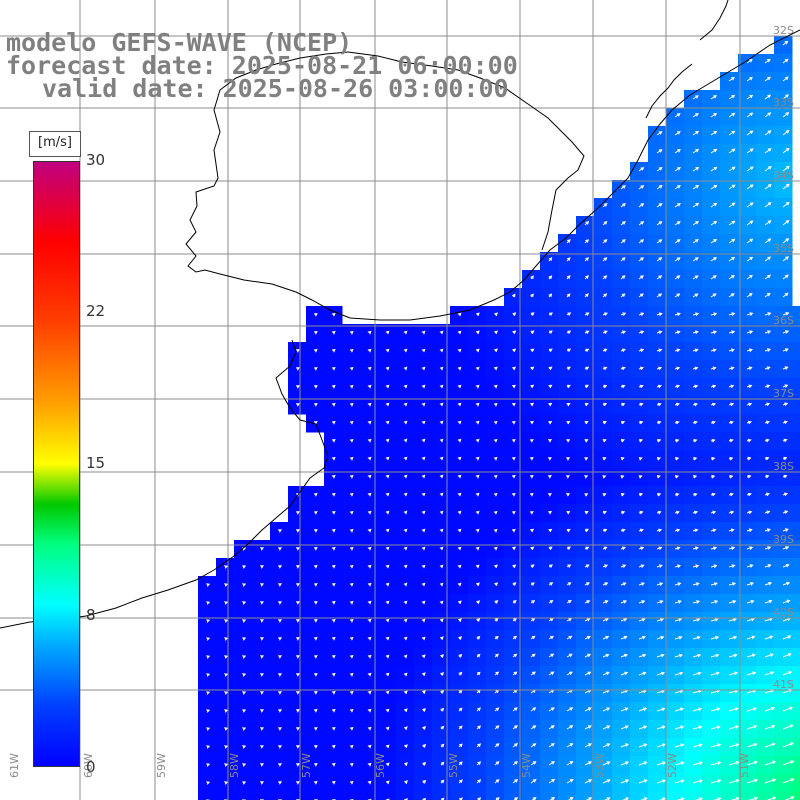 The height and width of the screenshot is (800, 800). What do you see at coordinates (783, 248) in the screenshot?
I see `latitude-label: 35S` at bounding box center [783, 248].